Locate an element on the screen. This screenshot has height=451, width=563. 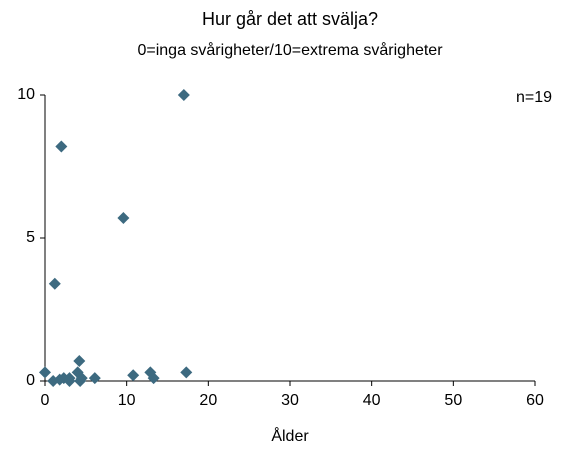
x-axis-label: Ålder is located at coordinates (290, 435).